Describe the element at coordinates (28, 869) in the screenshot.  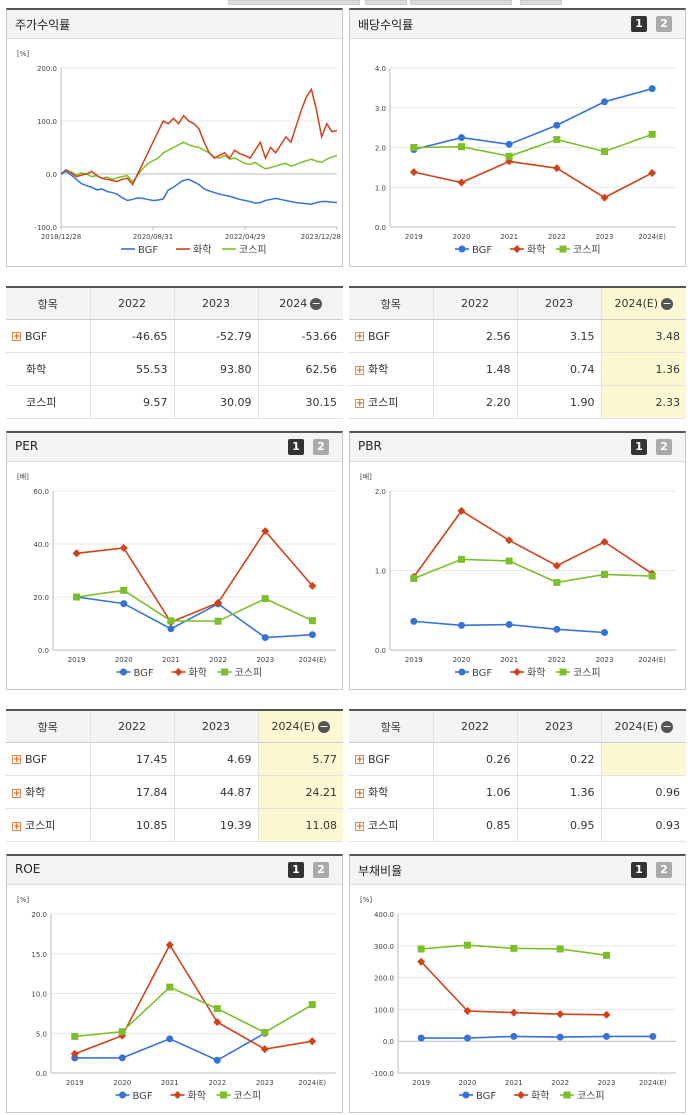
I see `panel-title: ROE` at that location.